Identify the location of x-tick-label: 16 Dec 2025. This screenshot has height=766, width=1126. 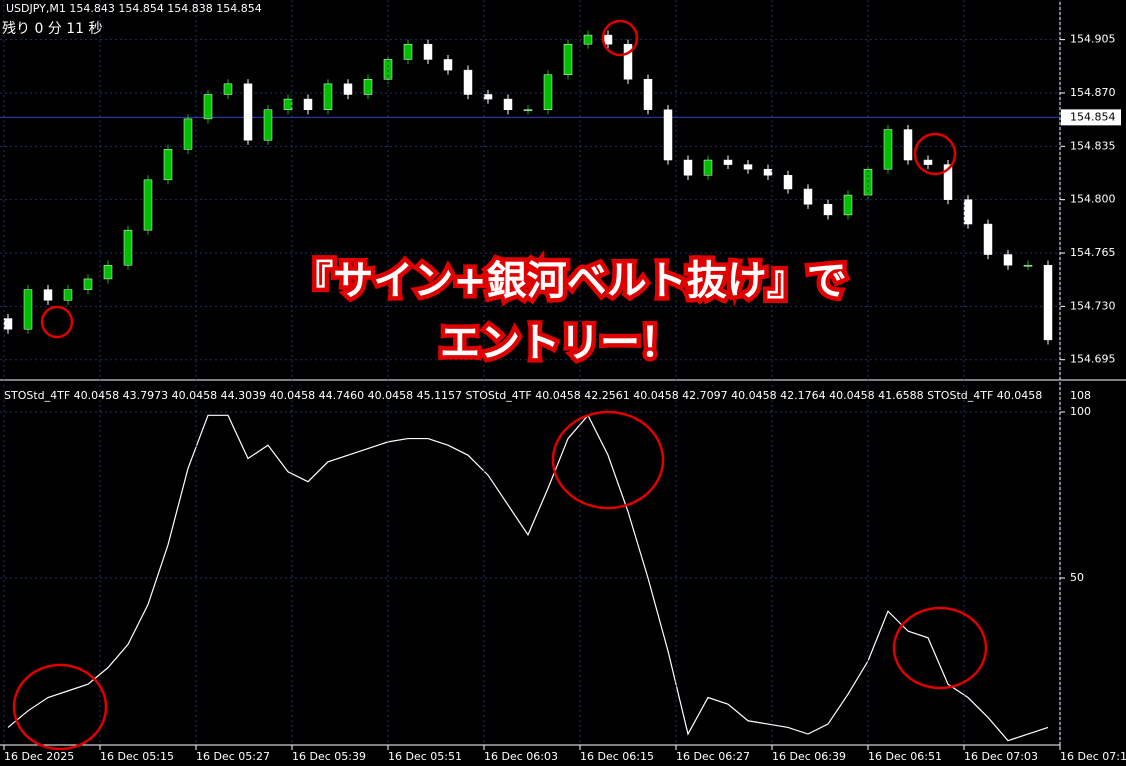
(39, 756).